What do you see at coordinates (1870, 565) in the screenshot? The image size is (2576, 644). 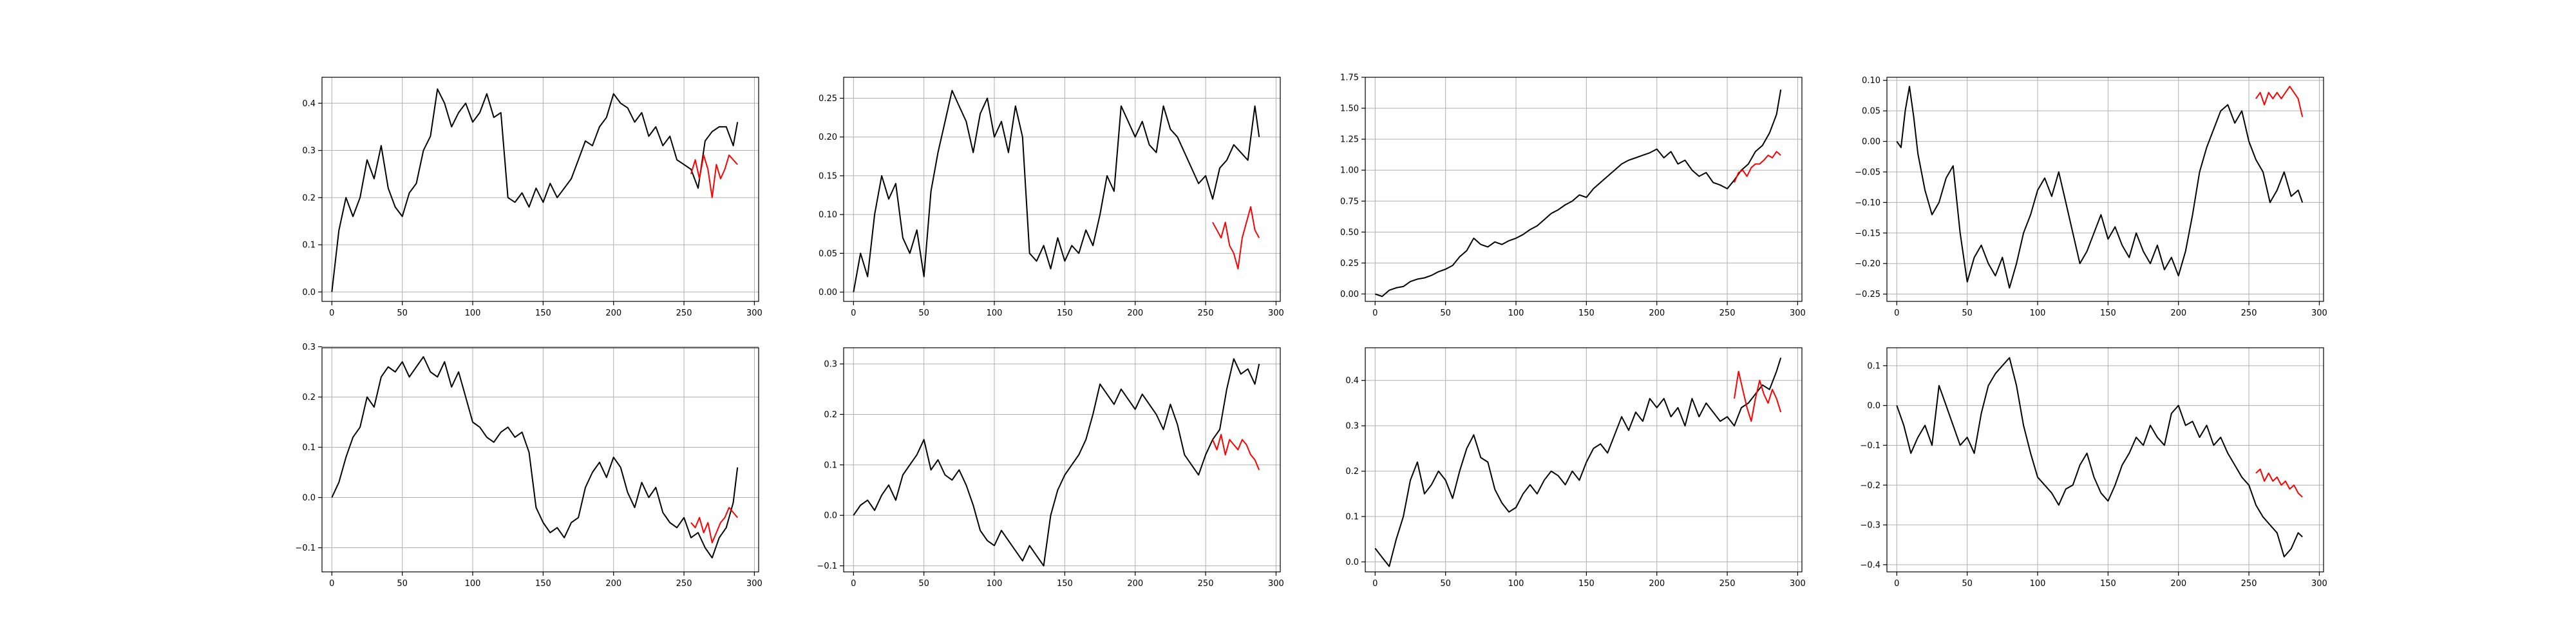 I see `y-tick-label: −0.4` at bounding box center [1870, 565].